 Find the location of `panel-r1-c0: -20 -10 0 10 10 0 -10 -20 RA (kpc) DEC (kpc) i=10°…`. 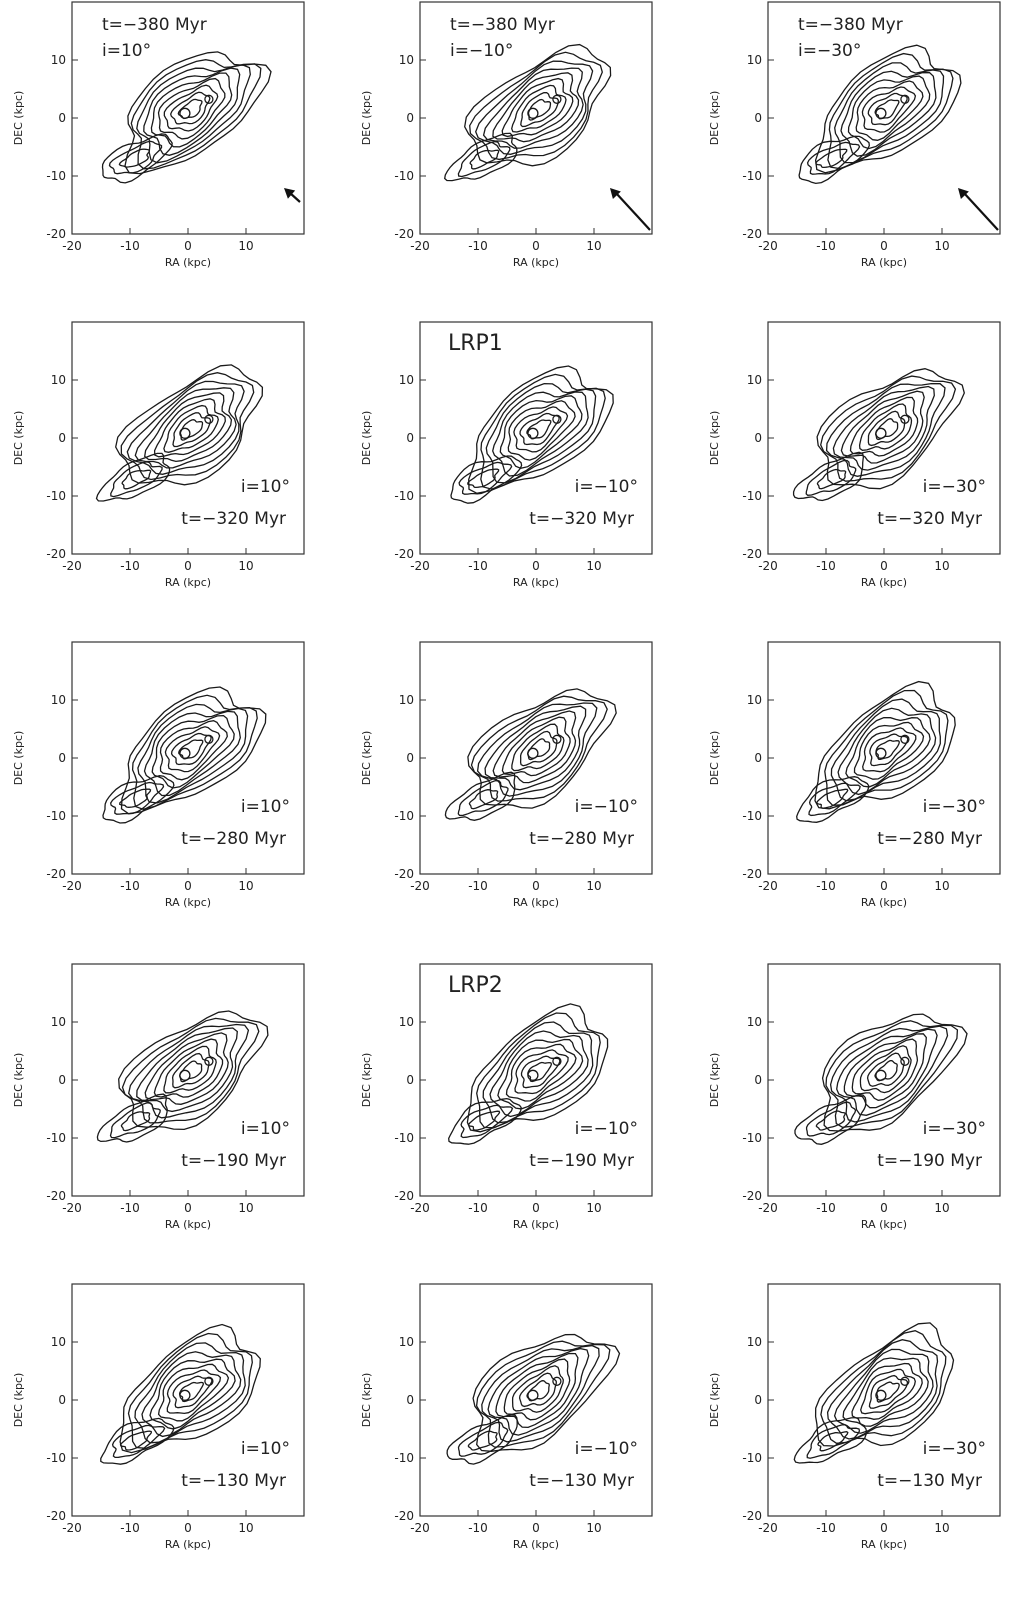

panel-r1-c0: -20 -10 0 10 10 0 -10 -20 RA (kpc) DEC (kpc) i=10°… is located at coordinates (158, 455).